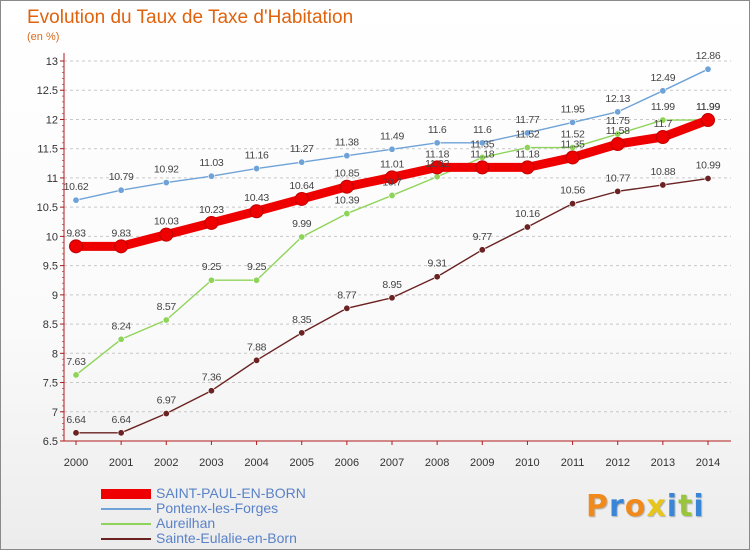 Image resolution: width=750 pixels, height=550 pixels. I want to click on data-label: 7.63, so click(76, 362).